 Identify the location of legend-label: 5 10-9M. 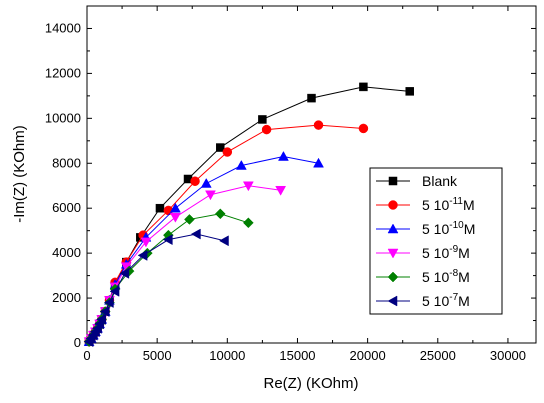
(446, 252).